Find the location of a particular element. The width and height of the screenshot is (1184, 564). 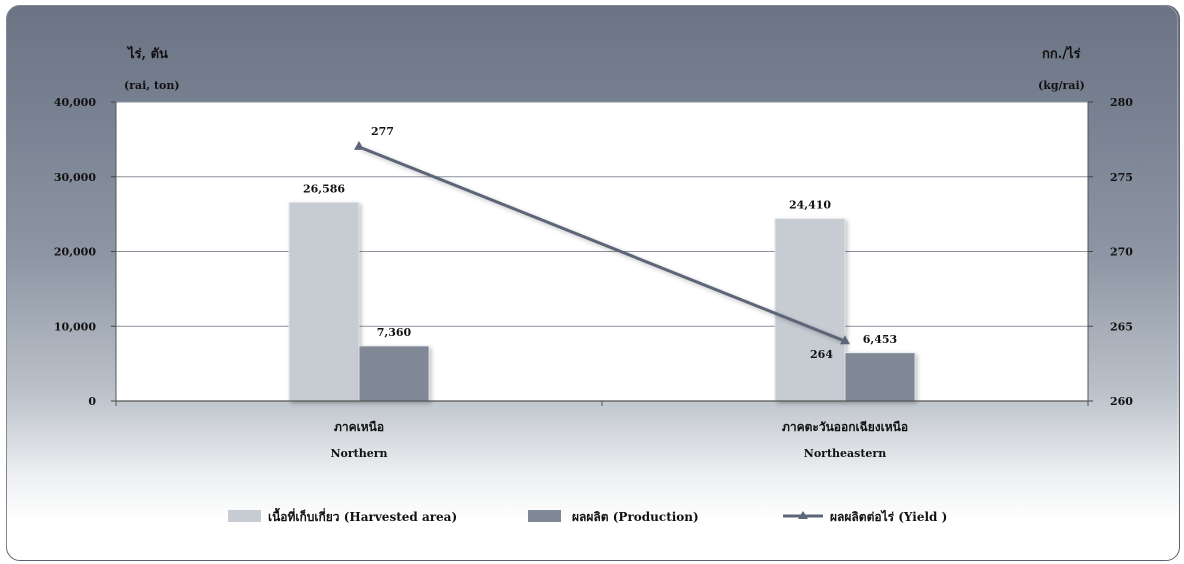

yield-value-label: 264 is located at coordinates (821, 354).